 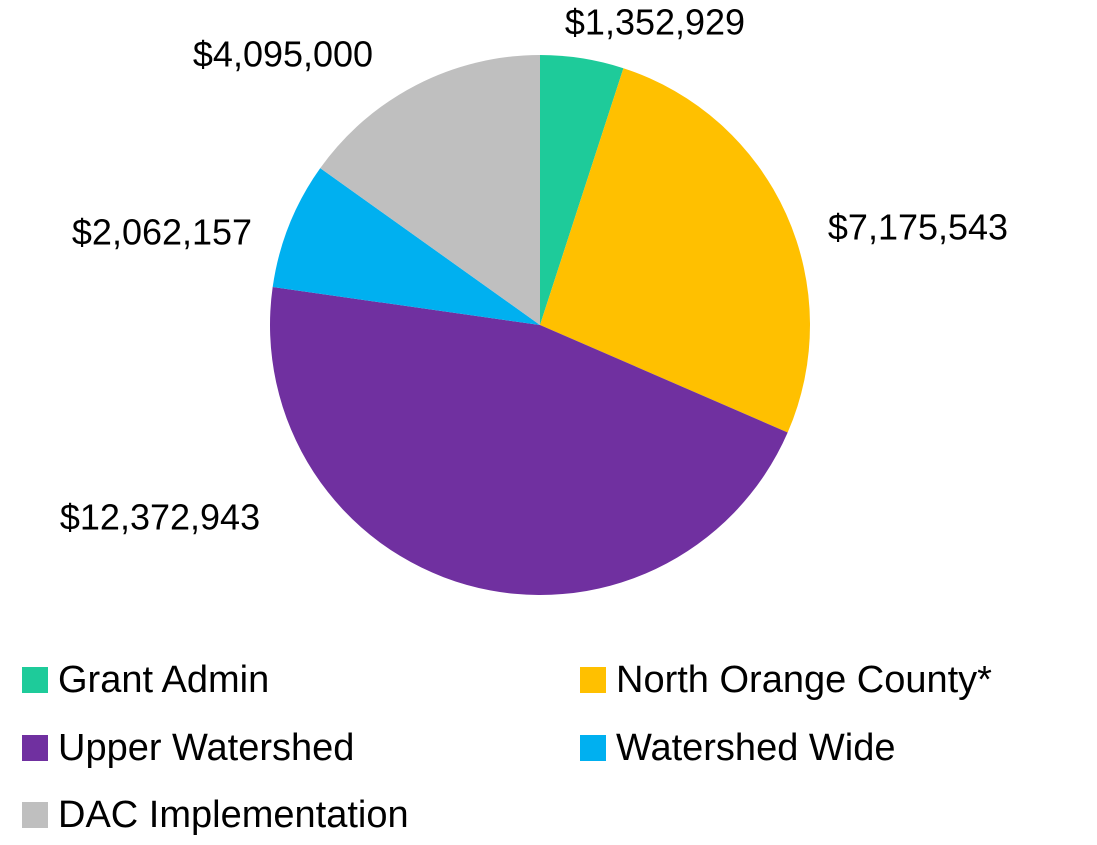 I want to click on data-label: $4,095,000, so click(x=283, y=54).